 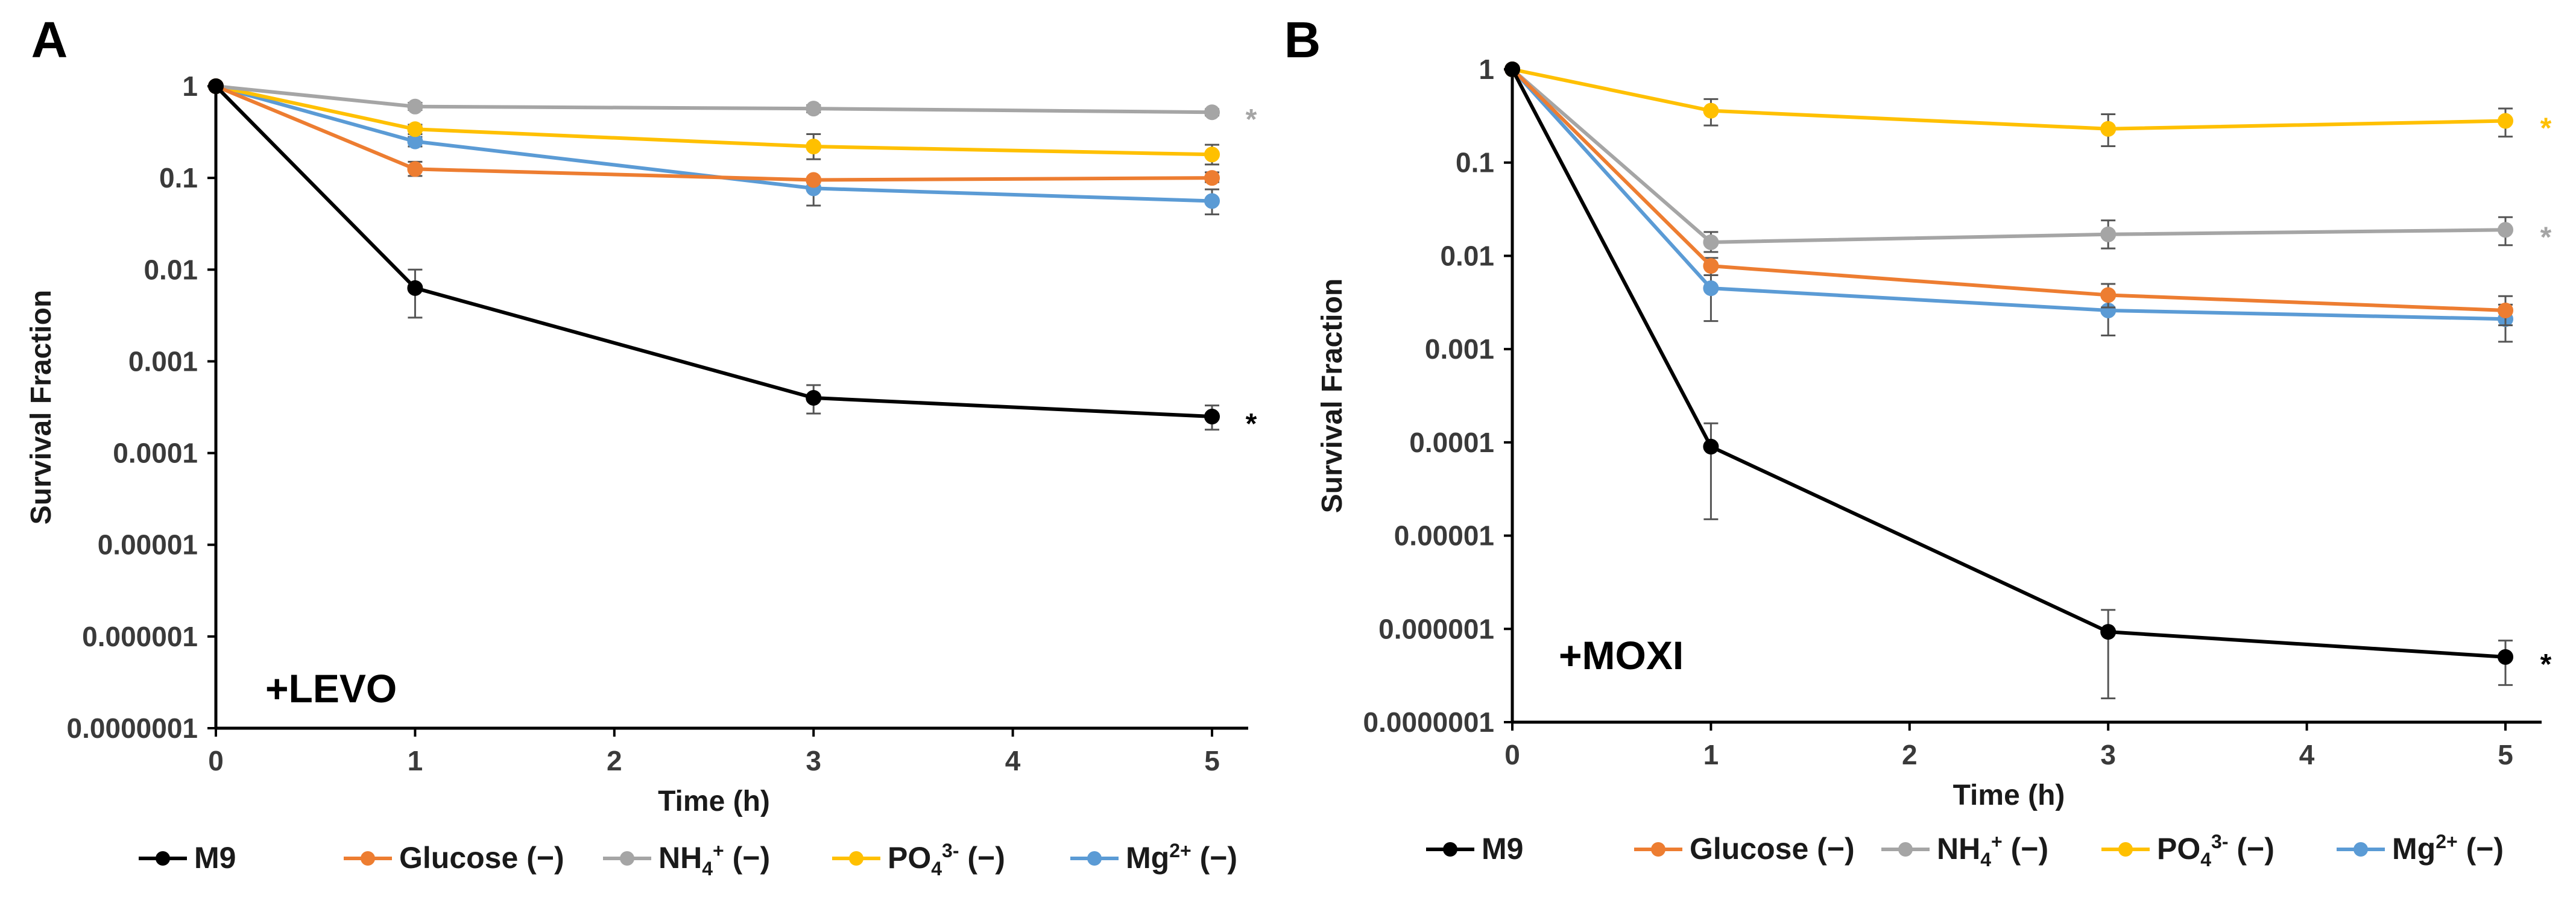 I want to click on panel-label: B, so click(x=1302, y=39).